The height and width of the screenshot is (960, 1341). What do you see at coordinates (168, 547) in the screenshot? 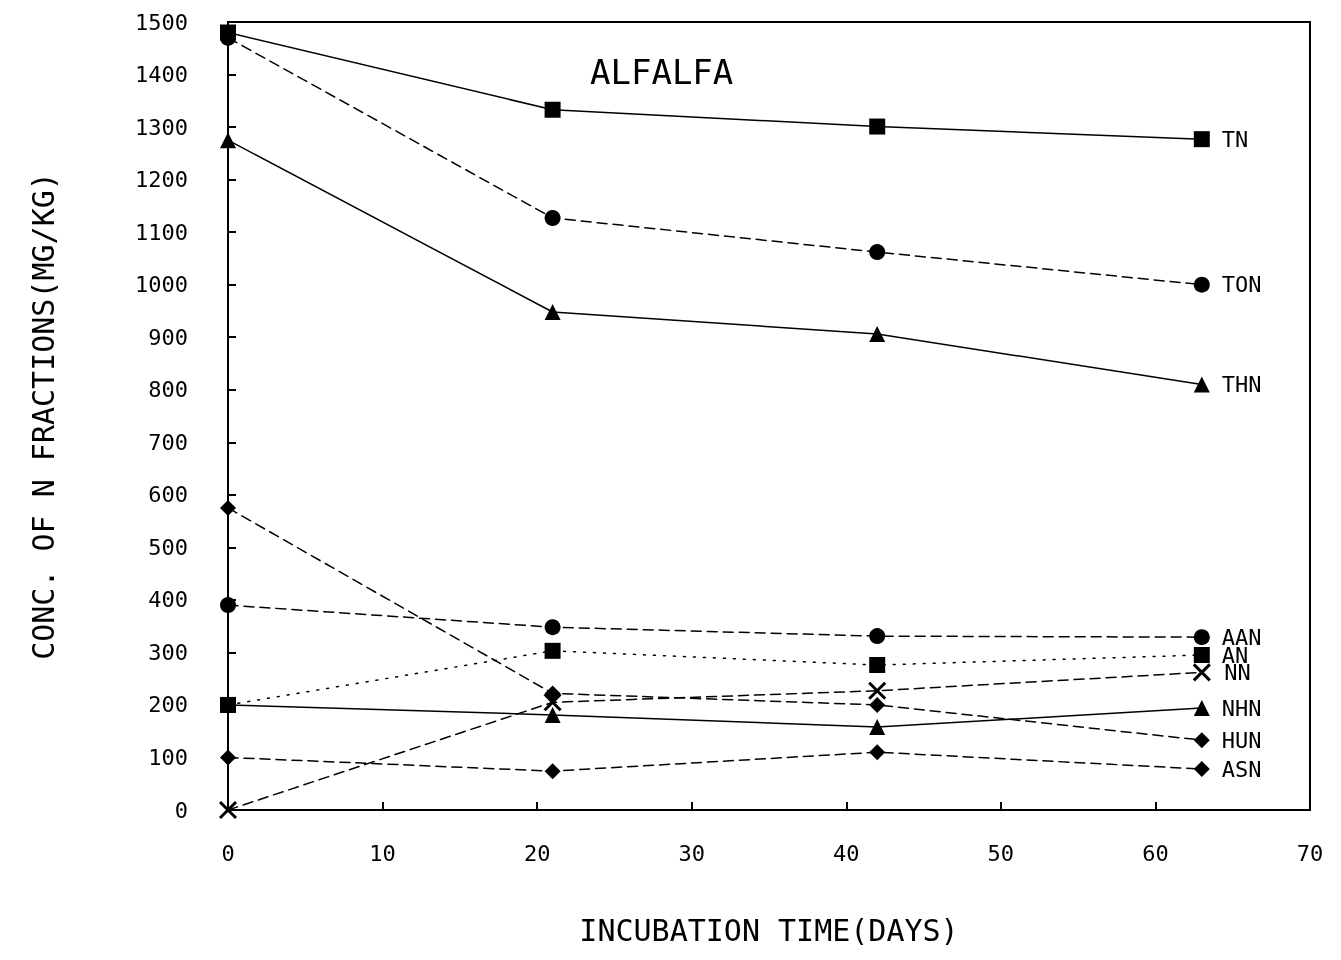
I see `y-tick-label: 500` at bounding box center [168, 547].